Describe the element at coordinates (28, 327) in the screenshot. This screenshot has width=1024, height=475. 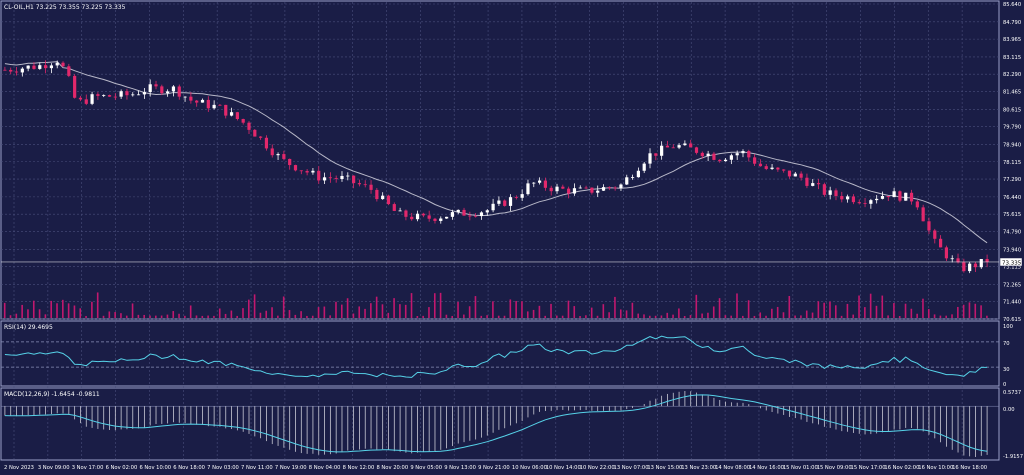
I see `rsi-title: RSI(14) 29.4695` at that location.